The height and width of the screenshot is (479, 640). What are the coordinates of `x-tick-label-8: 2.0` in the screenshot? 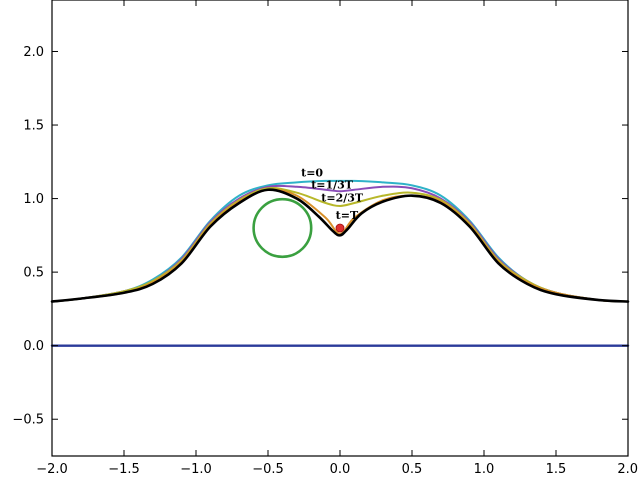 It's located at (627, 469).